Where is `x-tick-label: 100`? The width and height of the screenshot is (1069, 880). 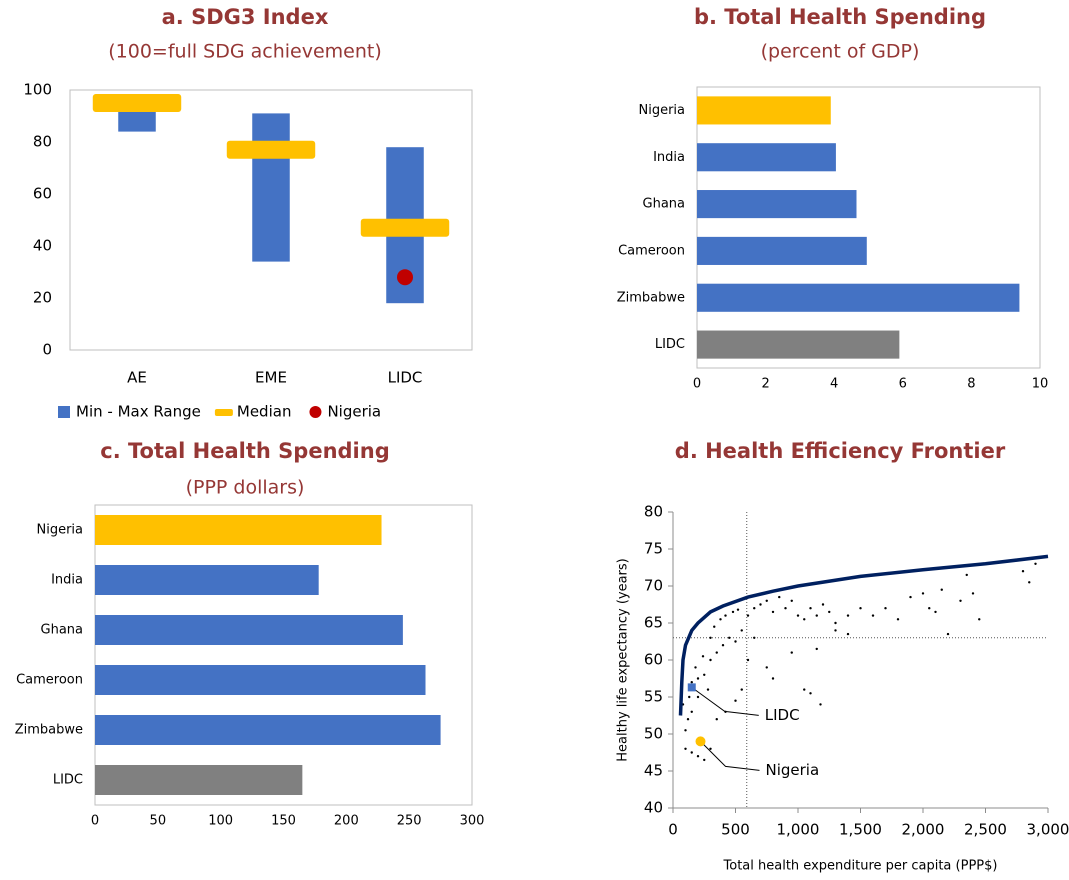
x-tick-label: 100 is located at coordinates (220, 821).